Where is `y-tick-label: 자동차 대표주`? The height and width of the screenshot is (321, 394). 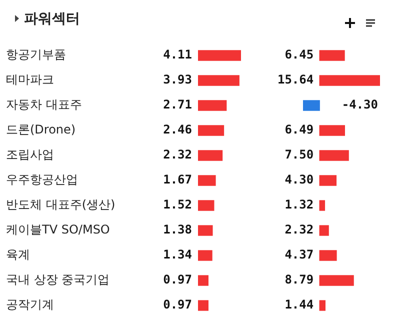
y-tick-label: 자동차 대표주 is located at coordinates (44, 105).